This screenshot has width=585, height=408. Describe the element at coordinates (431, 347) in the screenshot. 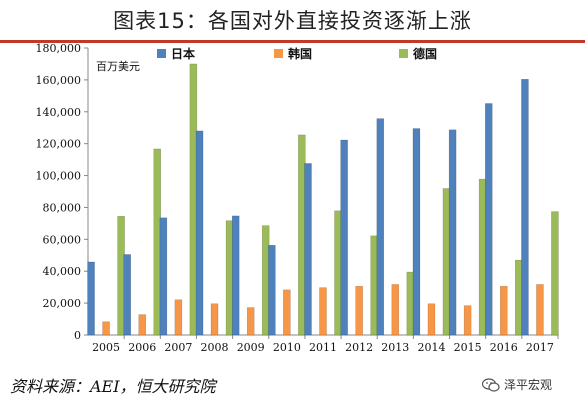

I see `x-tick-label: 2014` at that location.